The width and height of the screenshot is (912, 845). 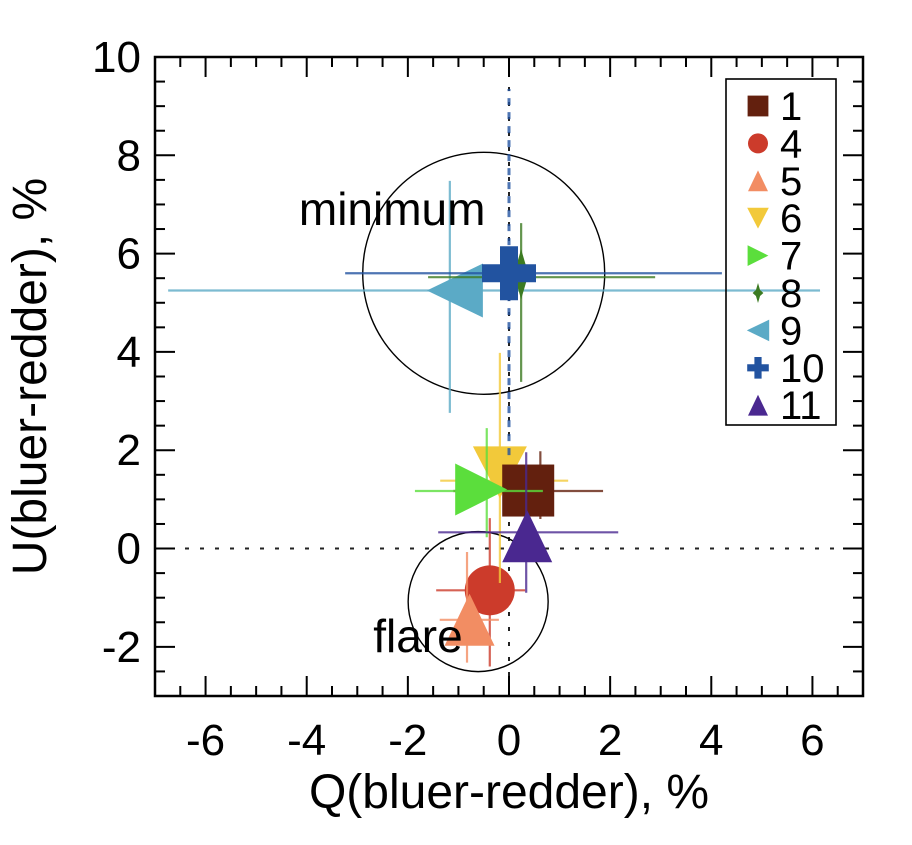 What do you see at coordinates (711, 740) in the screenshot?
I see `x-tick-label-4: 4` at bounding box center [711, 740].